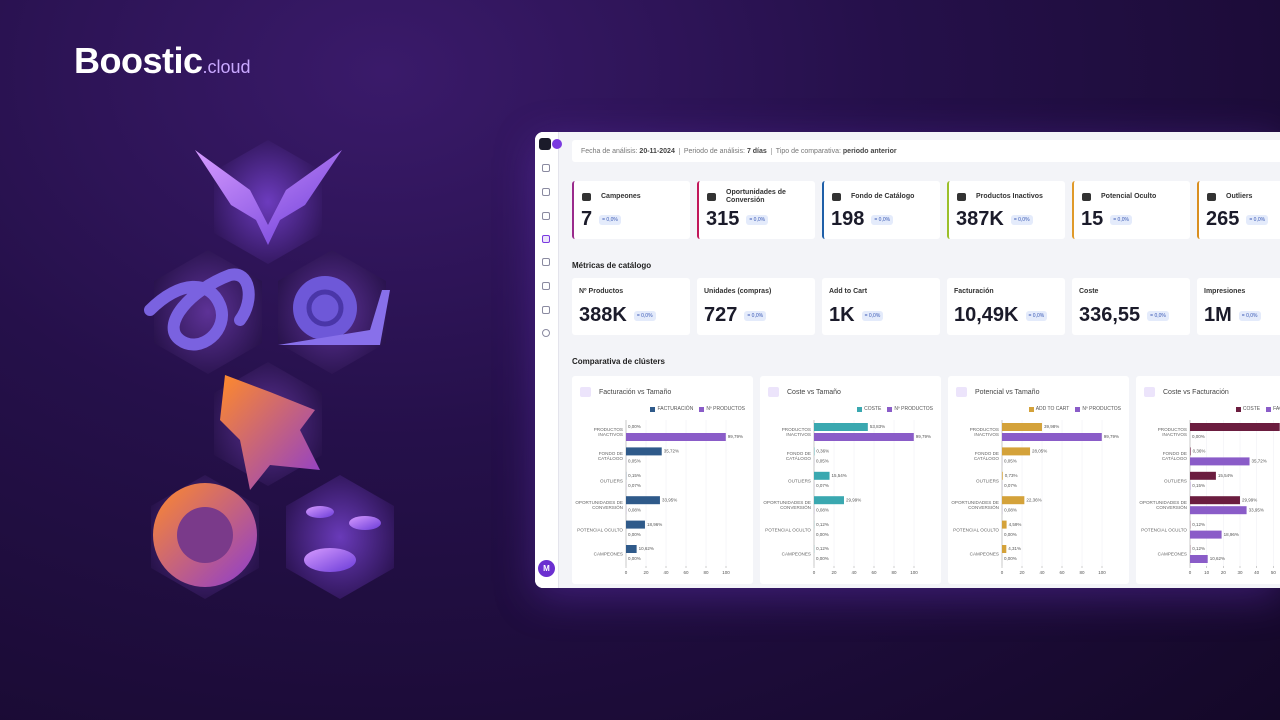 This screenshot has width=1280, height=720. Describe the element at coordinates (697, 409) in the screenshot. I see `legend: FACTURACIÓN Nº PRODUCTOS` at that location.